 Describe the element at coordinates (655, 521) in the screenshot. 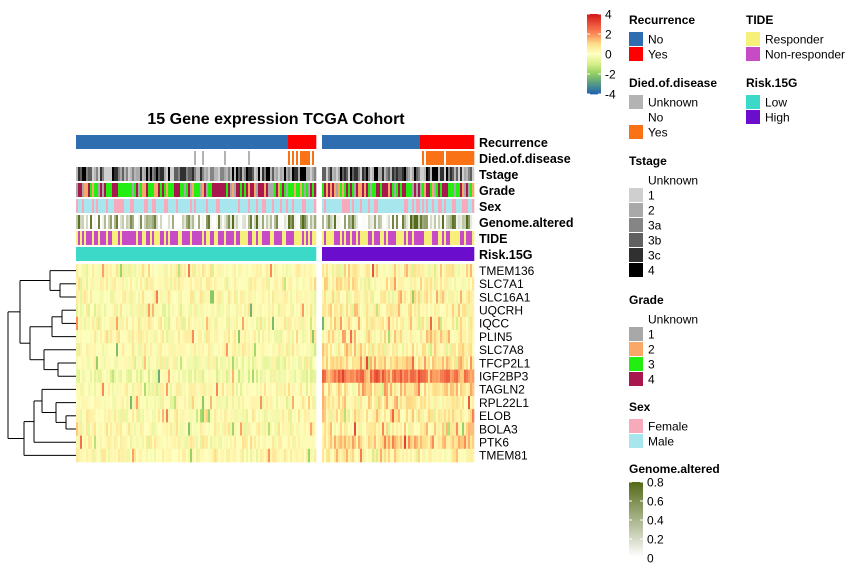

I see `genome-bar-tick-label: 0.4` at that location.